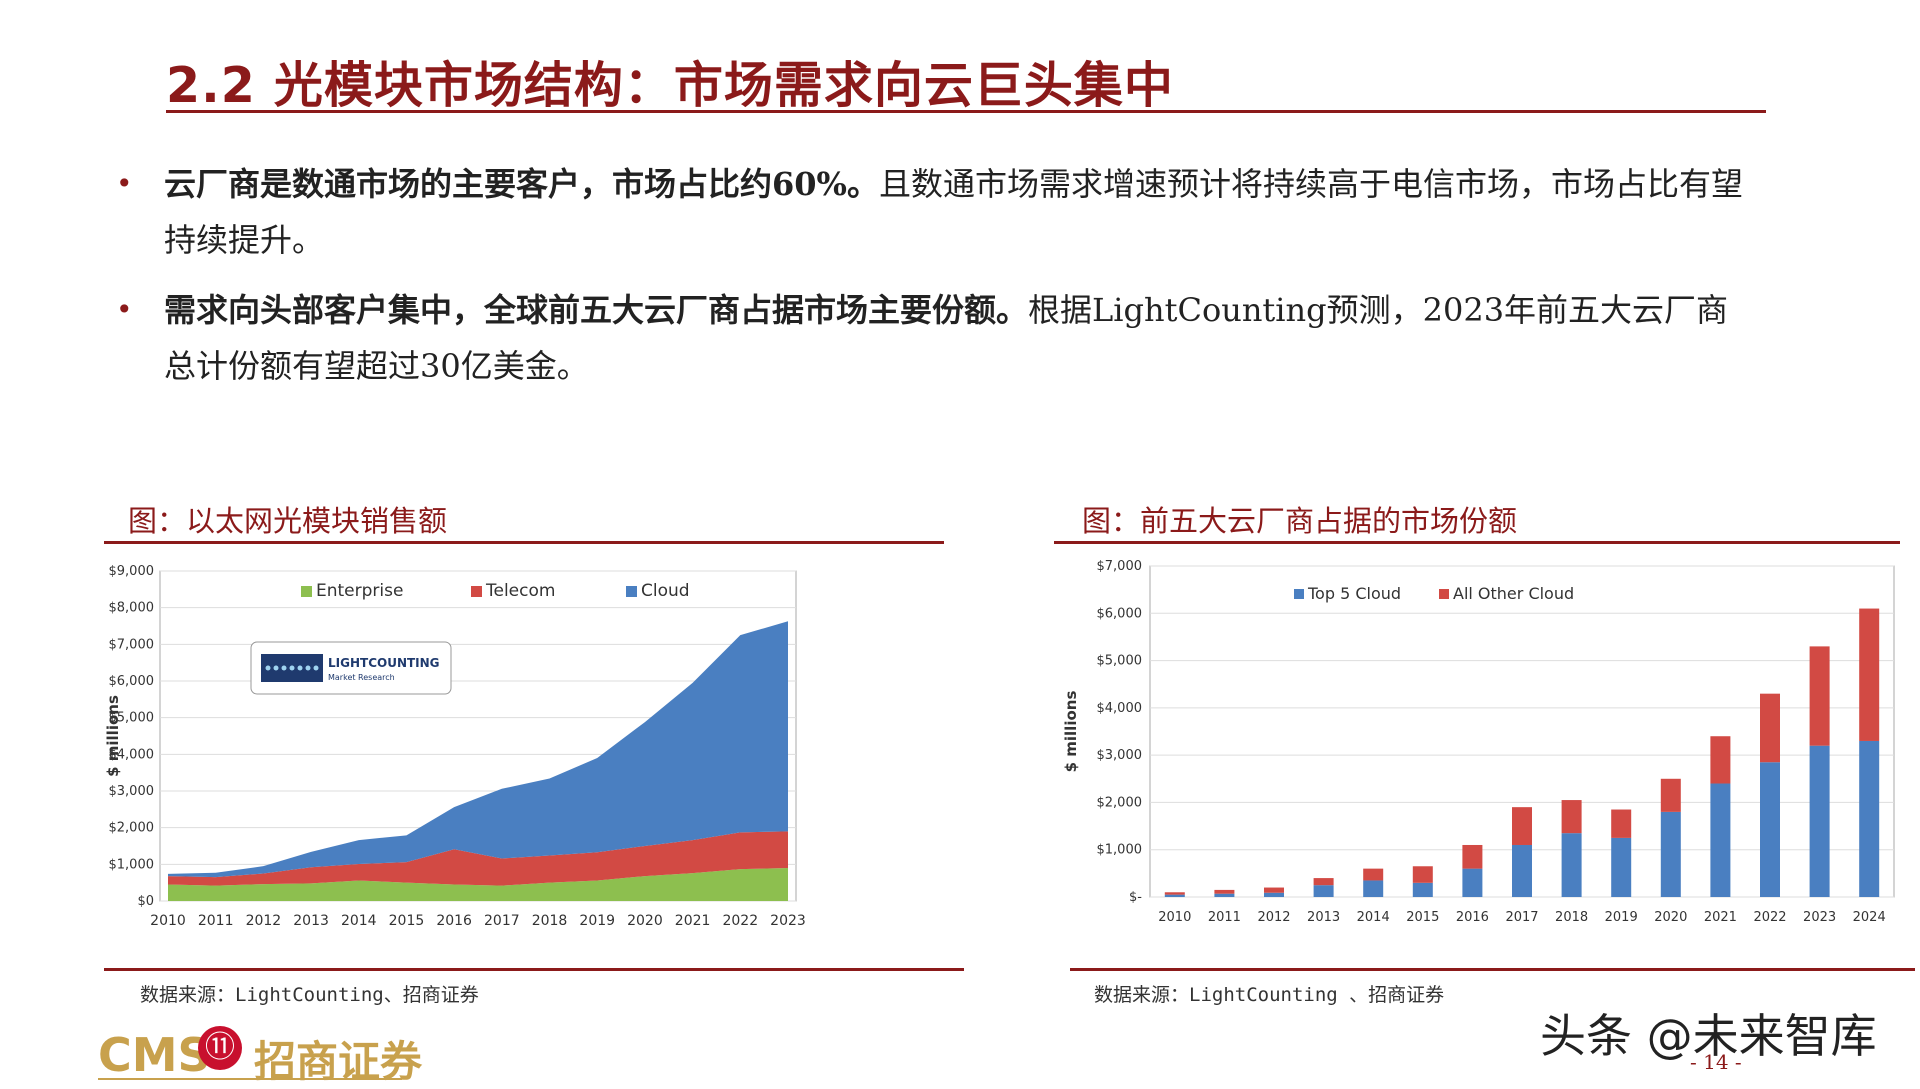  What do you see at coordinates (1354, 593) in the screenshot?
I see `legend-label: Top 5 Cloud` at bounding box center [1354, 593].